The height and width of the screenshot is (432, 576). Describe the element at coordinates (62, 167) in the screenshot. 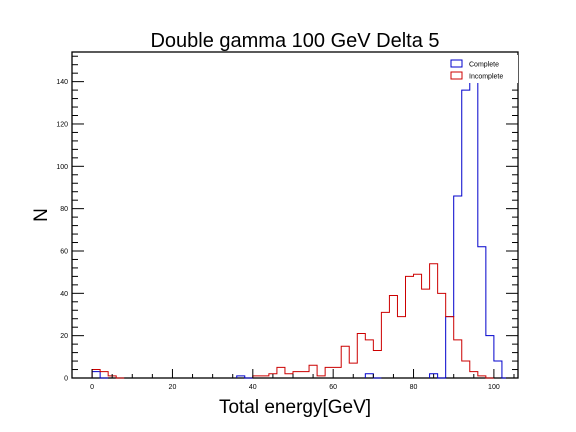

I see `y-tick-label: 100` at that location.